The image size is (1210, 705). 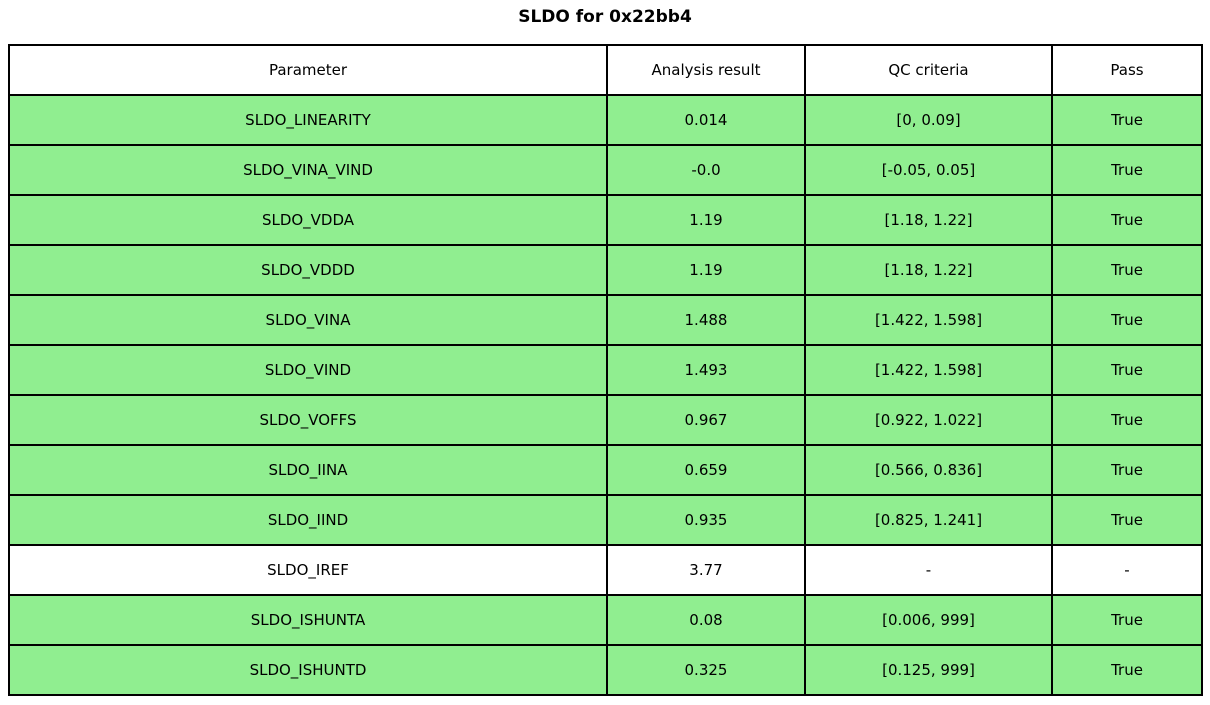 I want to click on result-cell: 0.08, so click(x=706, y=620).